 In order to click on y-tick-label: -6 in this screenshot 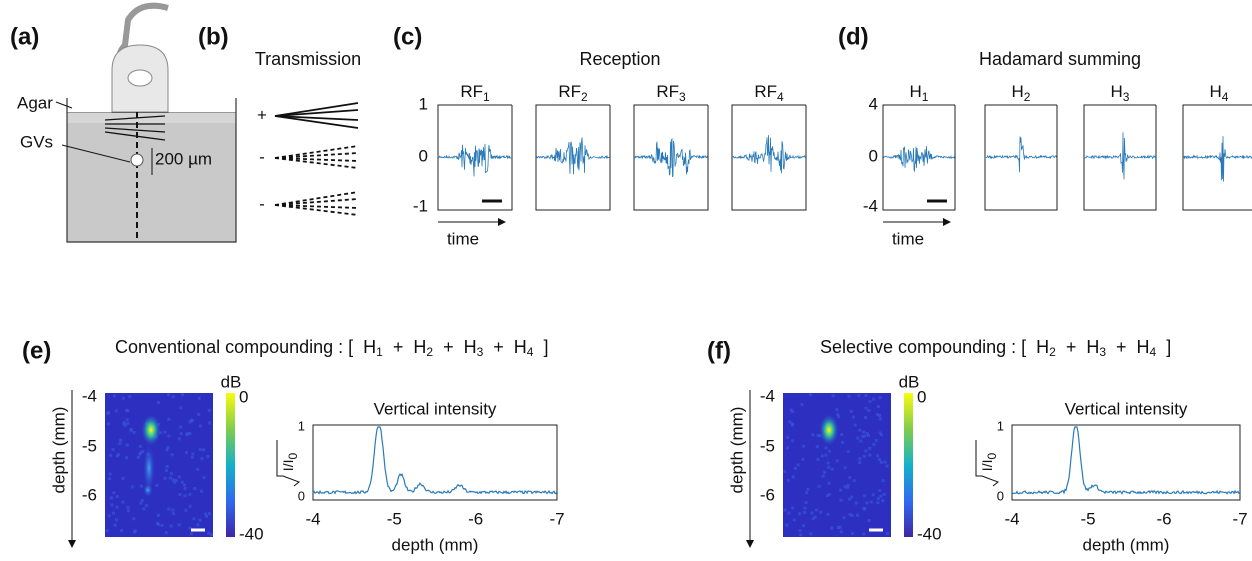, I will do `click(89, 494)`.